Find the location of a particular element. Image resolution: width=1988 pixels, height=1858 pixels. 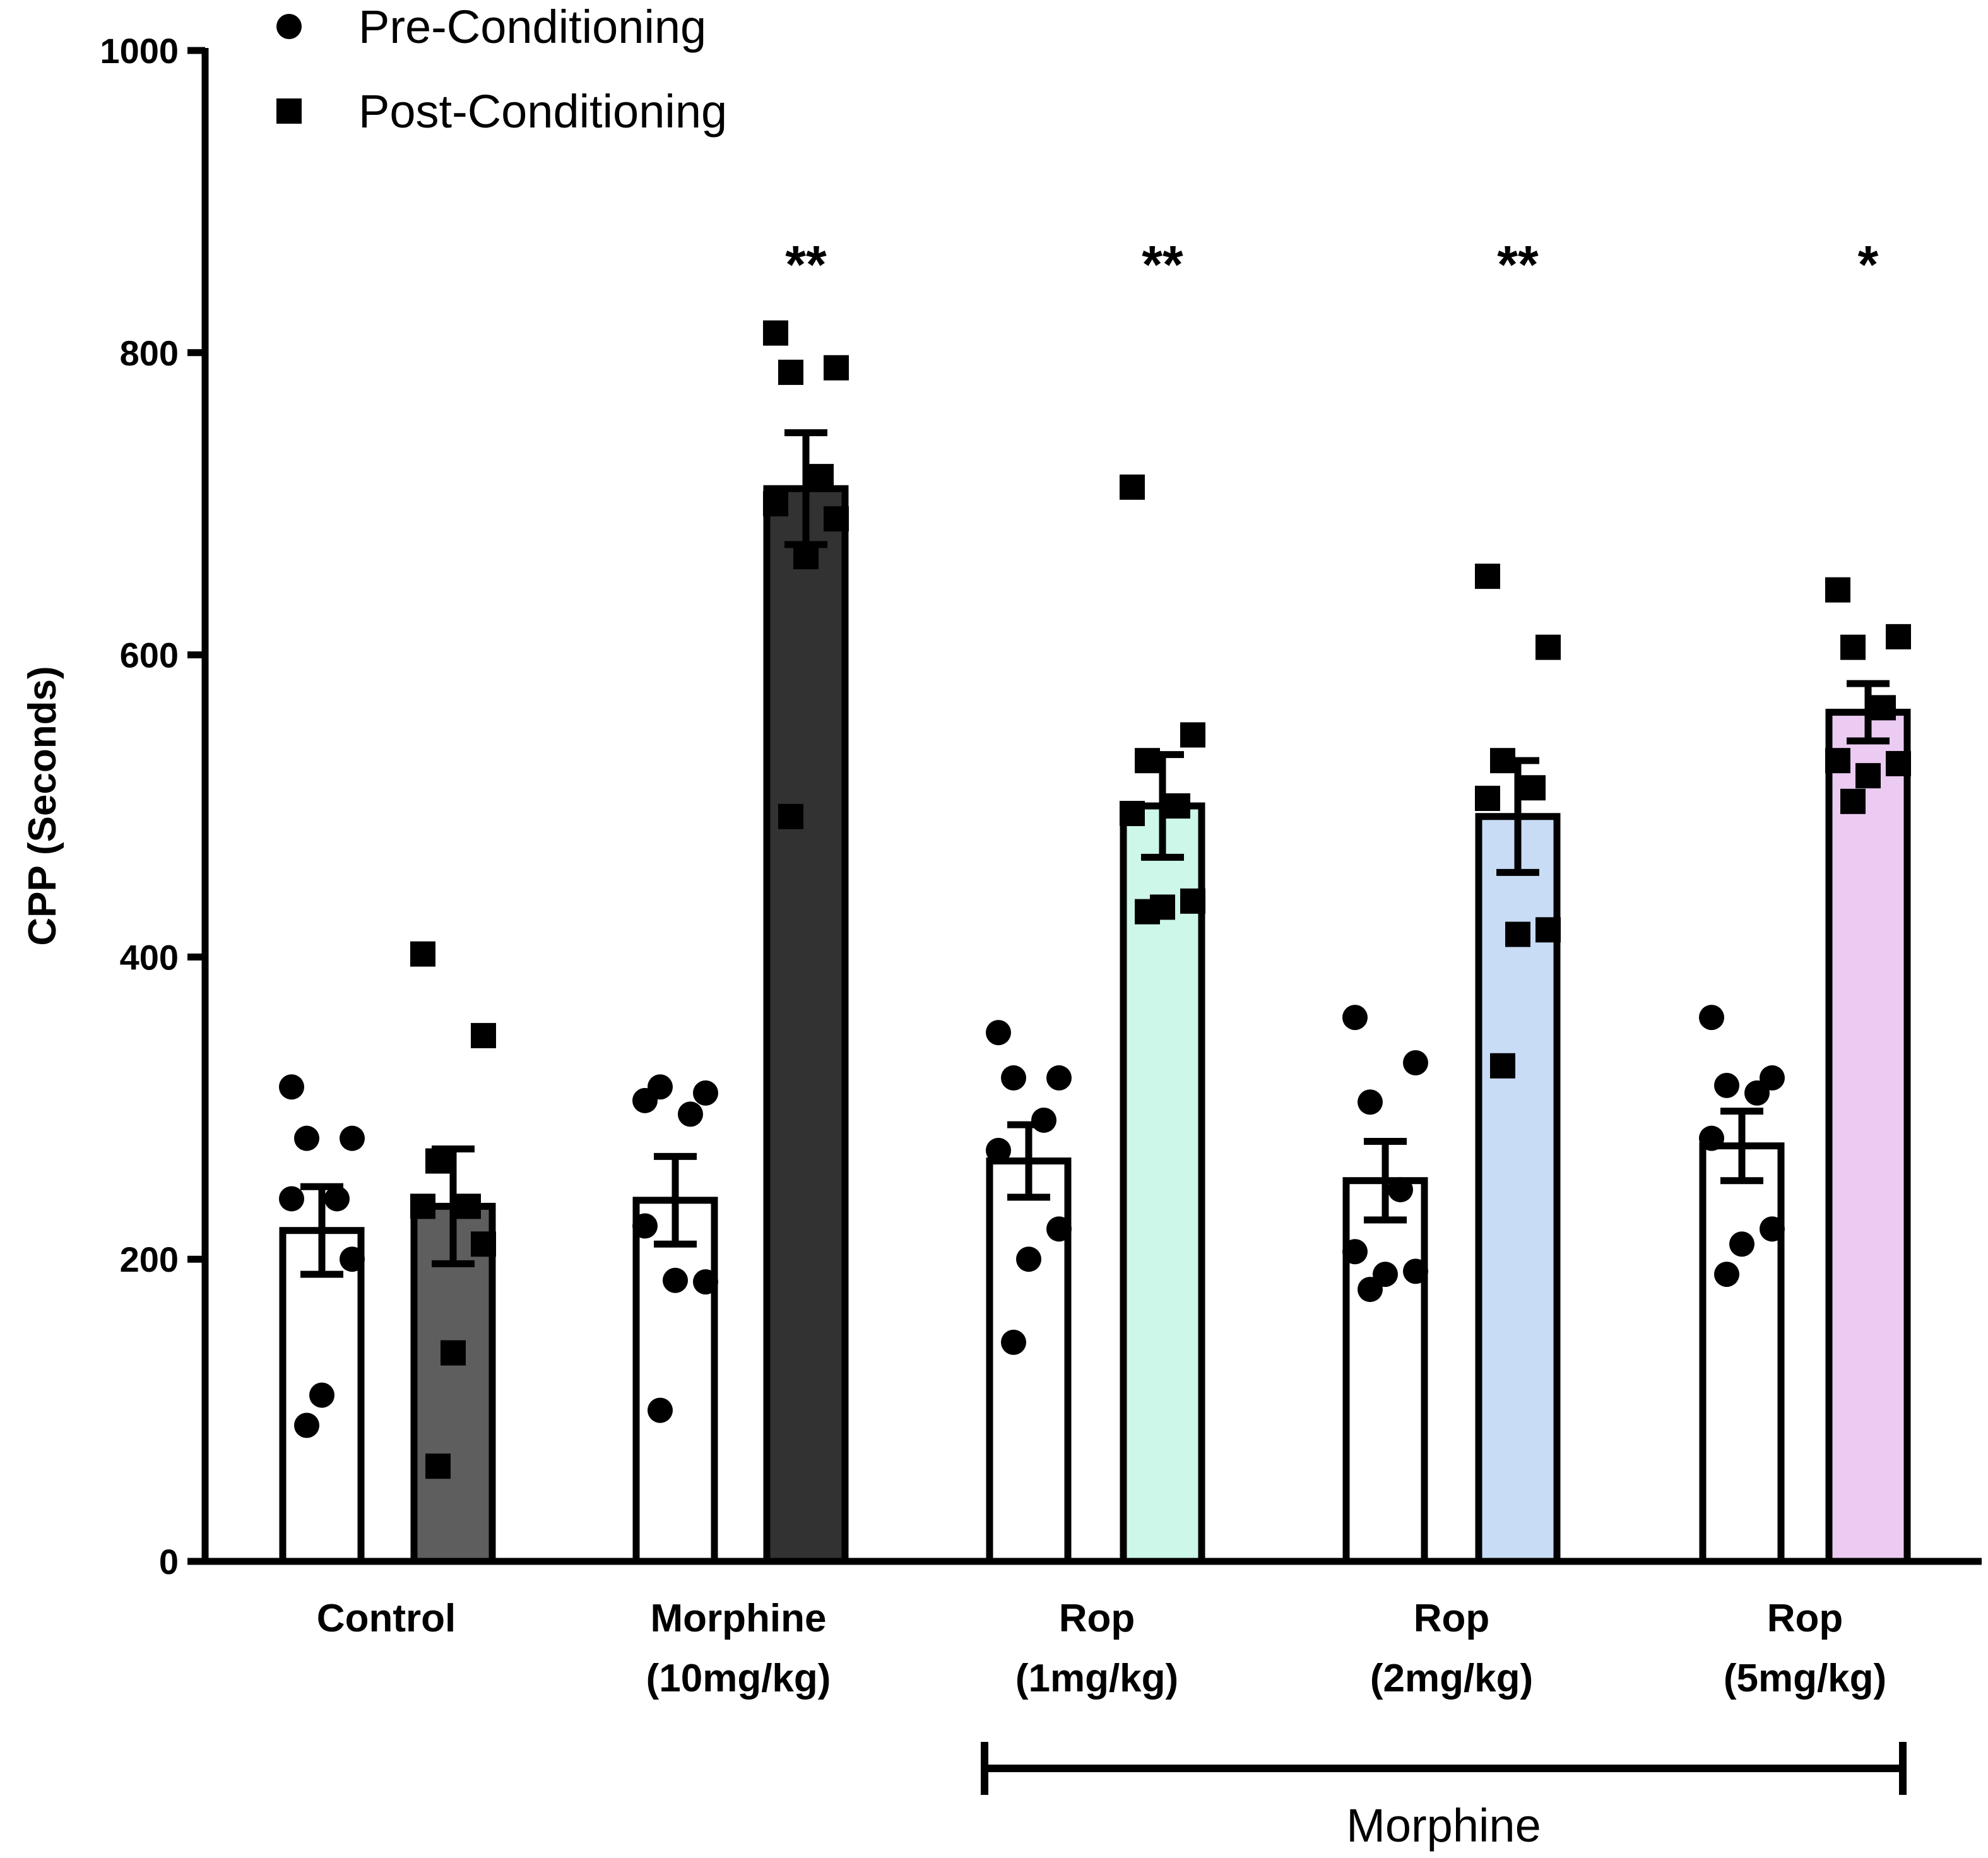

category-sublabel: (5mg/kg) is located at coordinates (1805, 1678).